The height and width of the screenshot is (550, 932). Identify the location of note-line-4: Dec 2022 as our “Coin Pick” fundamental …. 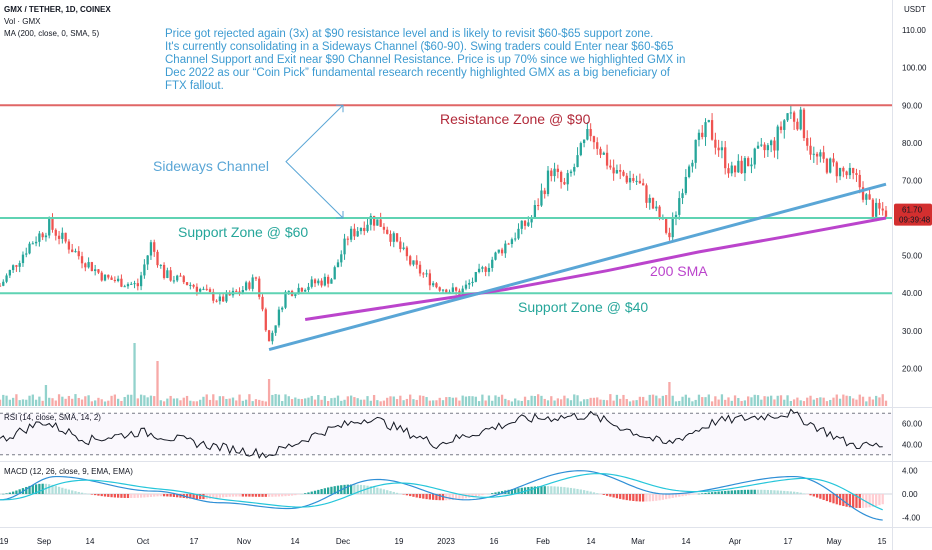
(418, 73).